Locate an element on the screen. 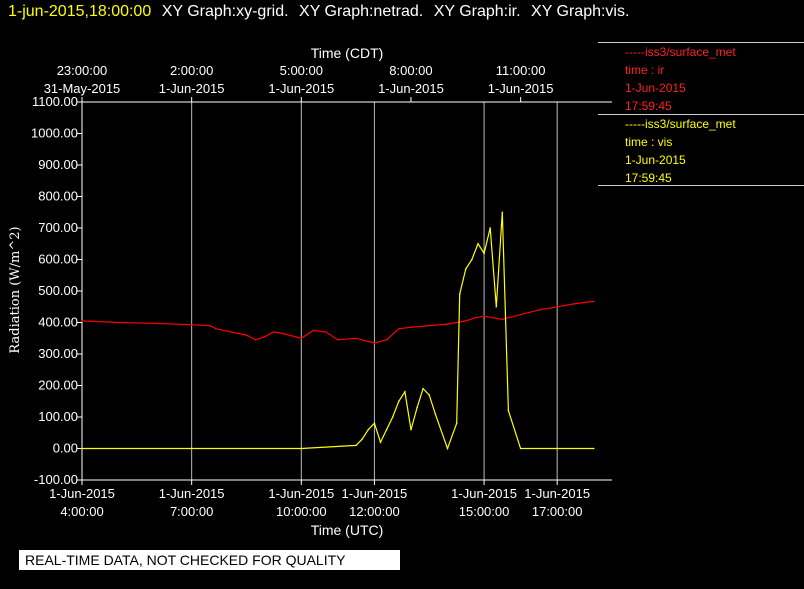 This screenshot has width=804, height=589. x-top-tick-label-time: 8:00:00 is located at coordinates (410, 70).